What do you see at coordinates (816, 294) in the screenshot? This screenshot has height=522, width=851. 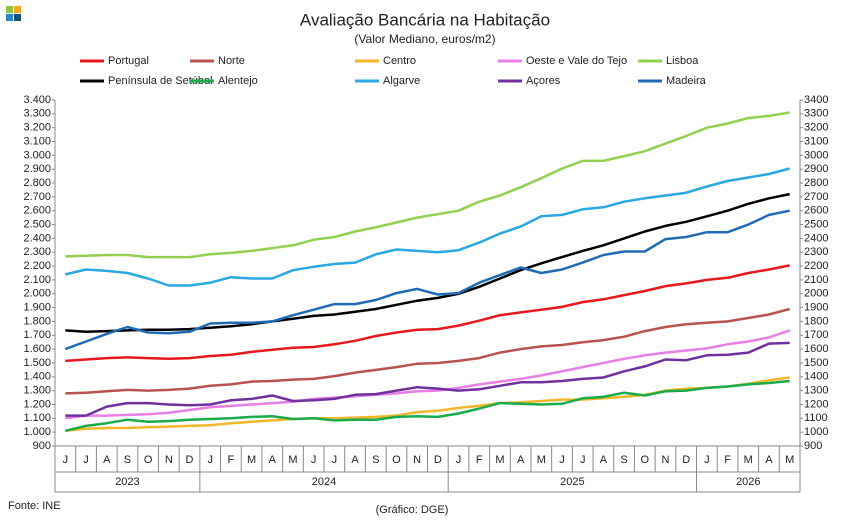 I see `y2-tick-label: 2000` at bounding box center [816, 294].